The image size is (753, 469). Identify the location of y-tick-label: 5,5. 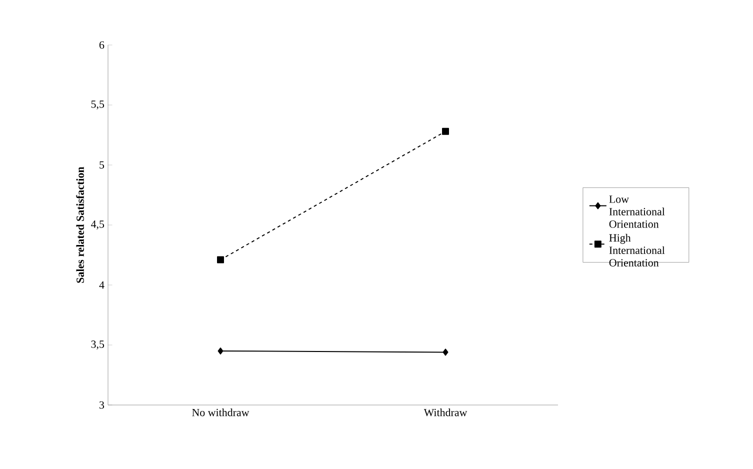
(97, 105).